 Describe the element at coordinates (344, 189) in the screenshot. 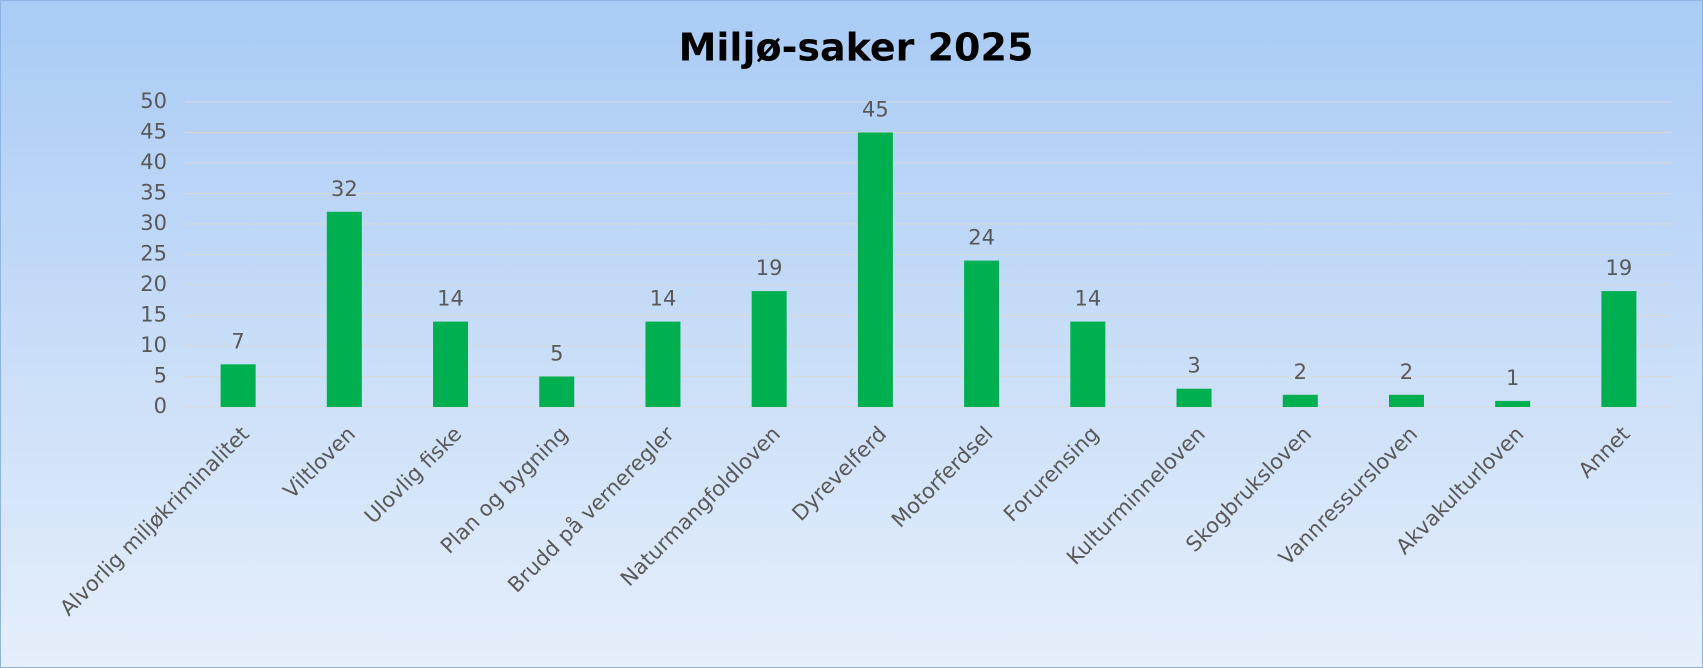

I see `data-label: 32` at that location.